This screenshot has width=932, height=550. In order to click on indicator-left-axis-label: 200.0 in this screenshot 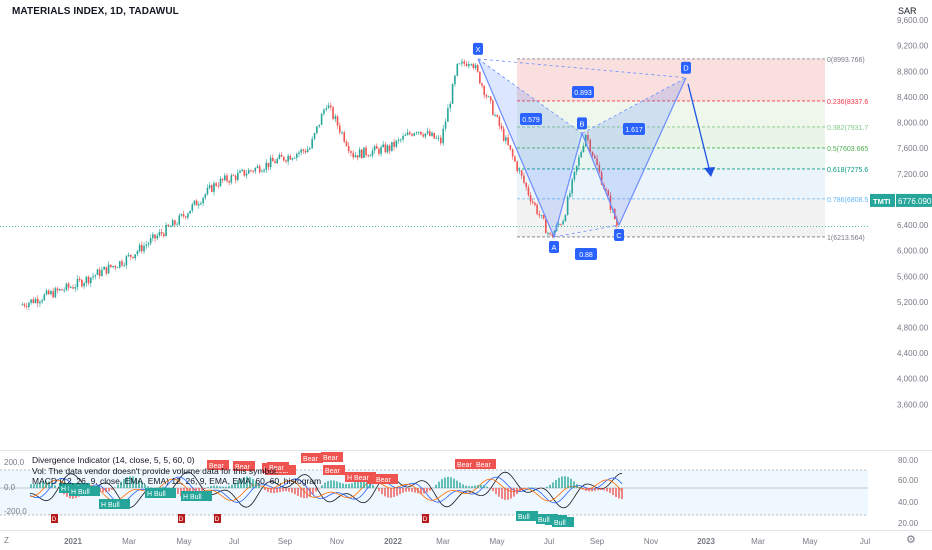, I will do `click(14, 462)`.